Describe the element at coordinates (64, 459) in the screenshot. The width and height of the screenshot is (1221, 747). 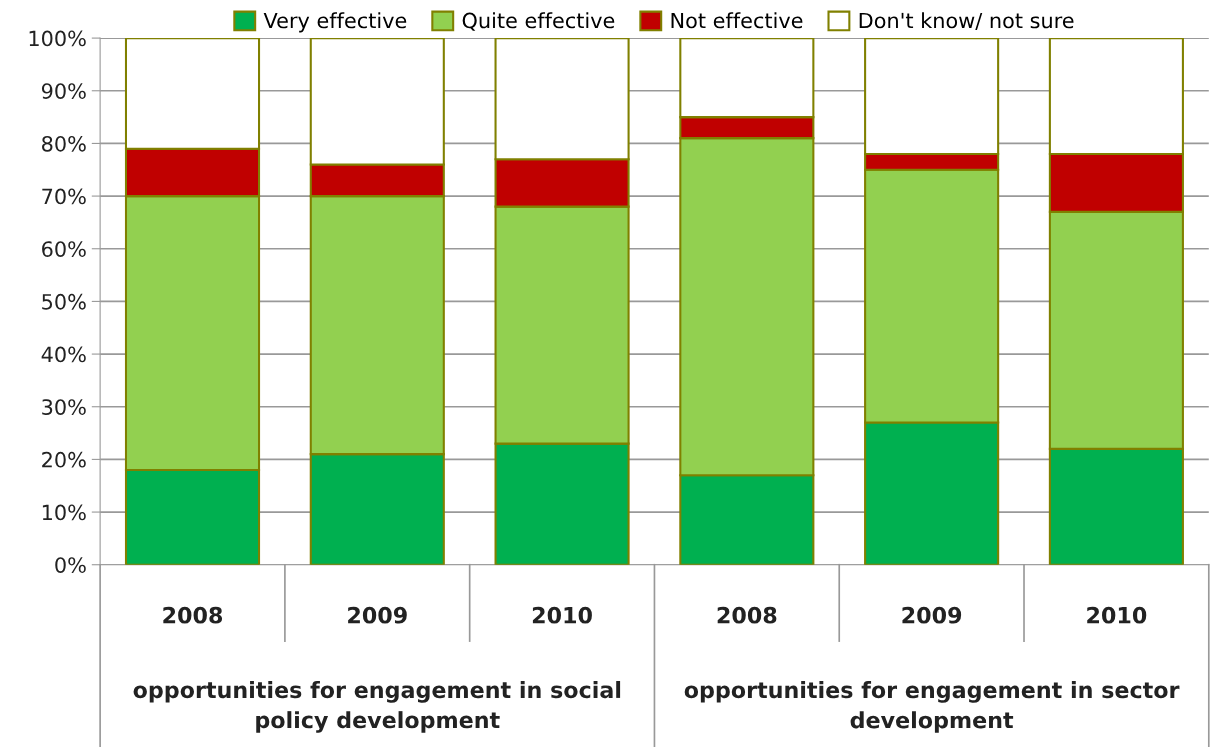
I see `y-tick-label: 20%` at that location.